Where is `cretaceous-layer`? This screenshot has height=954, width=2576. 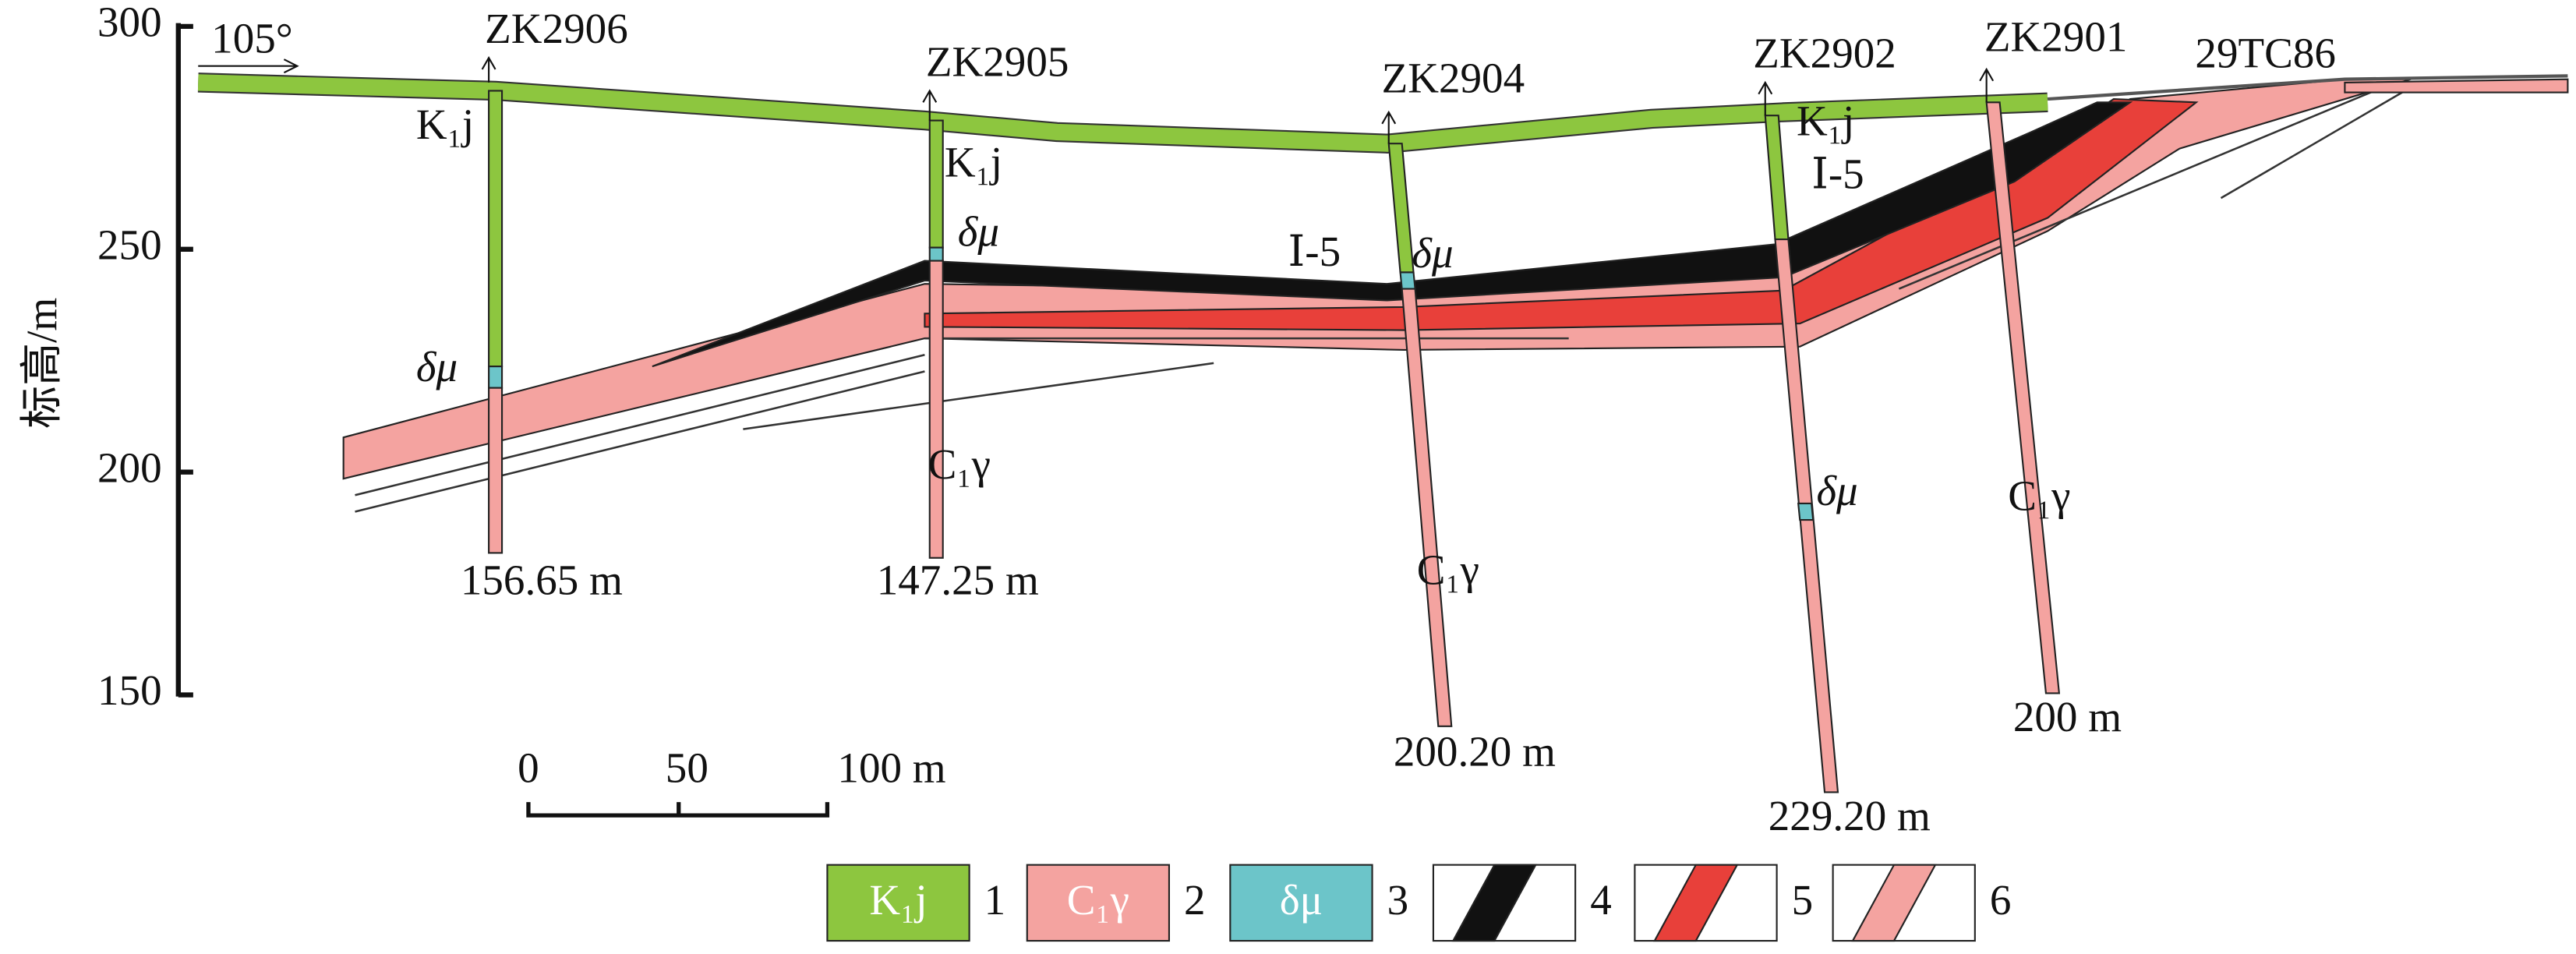
cretaceous-layer is located at coordinates (1122, 113).